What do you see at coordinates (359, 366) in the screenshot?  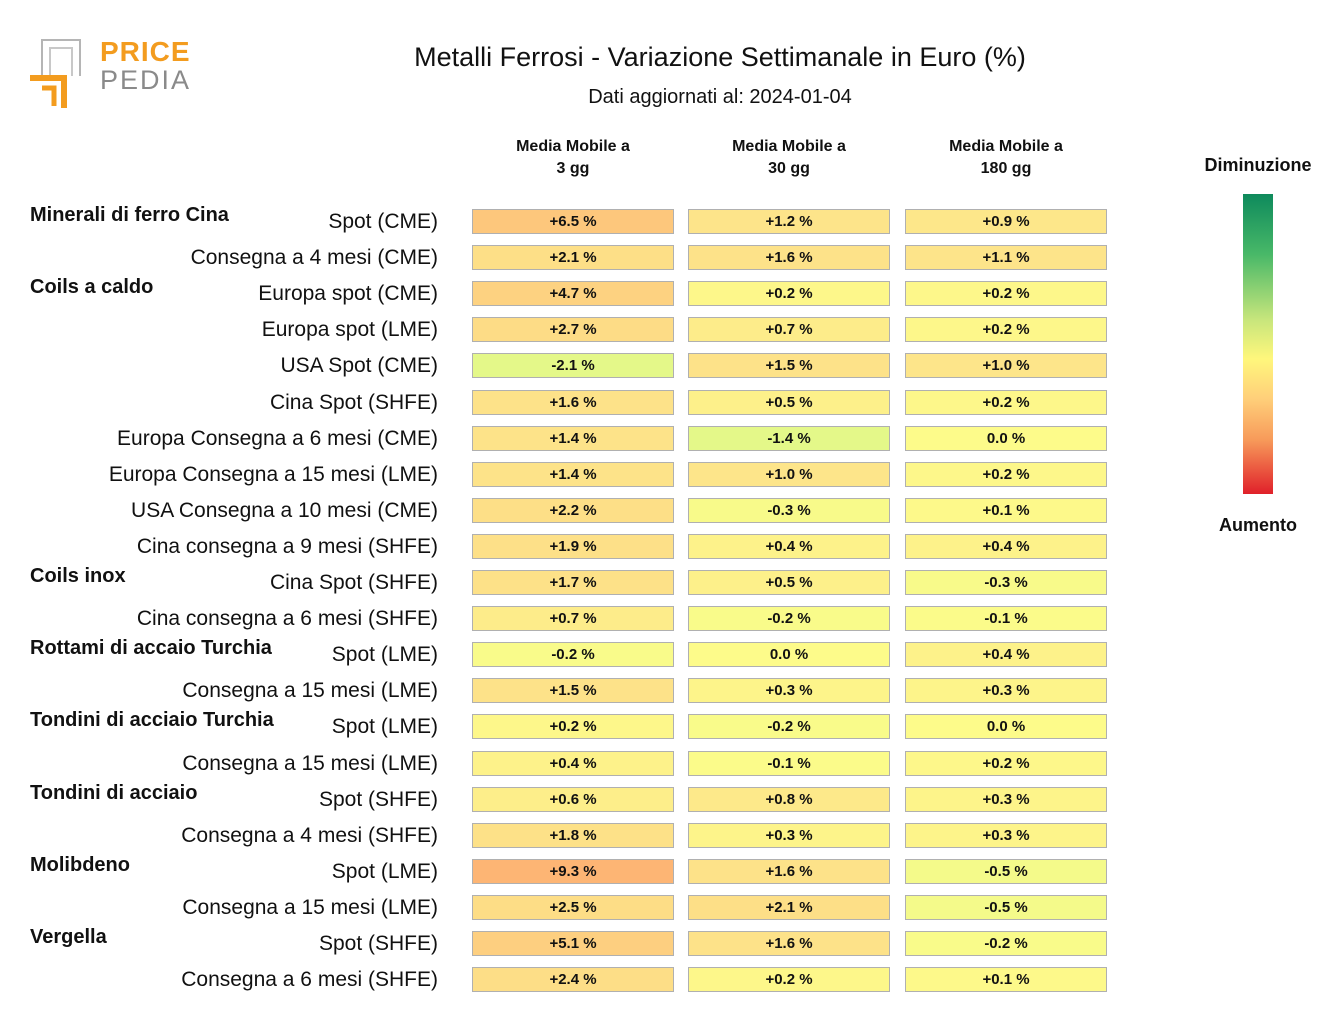 I see `row-label: USA Spot (CME)` at bounding box center [359, 366].